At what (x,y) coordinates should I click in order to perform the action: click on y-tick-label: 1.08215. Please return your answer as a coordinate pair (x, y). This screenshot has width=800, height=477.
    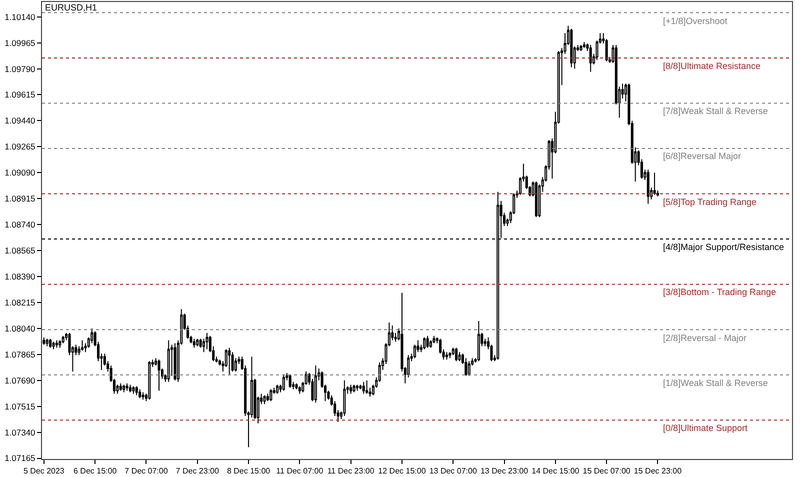
    Looking at the image, I should click on (20, 302).